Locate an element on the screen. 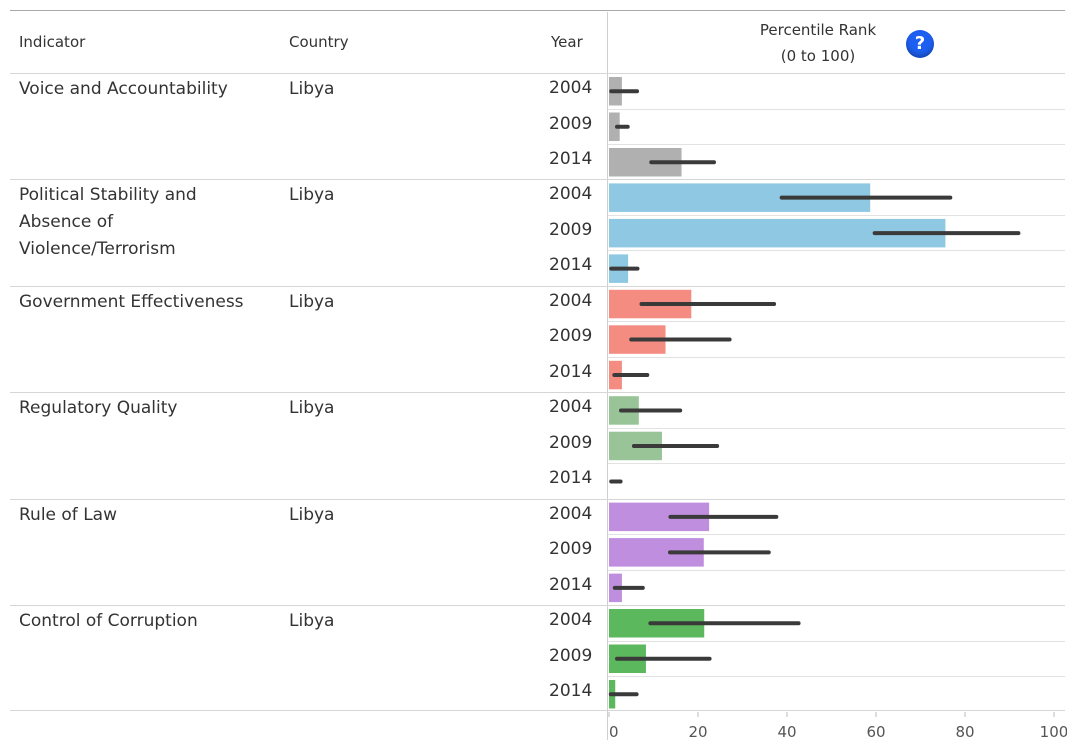  x-tick-label: 0 is located at coordinates (614, 732).